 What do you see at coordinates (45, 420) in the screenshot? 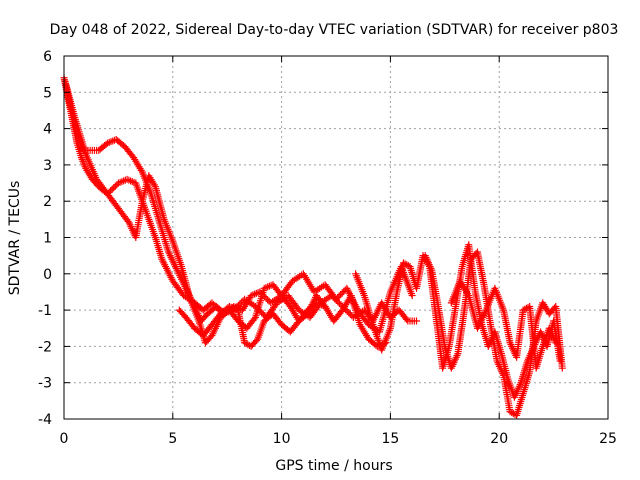
I see `y-tick-label: -4` at bounding box center [45, 420].